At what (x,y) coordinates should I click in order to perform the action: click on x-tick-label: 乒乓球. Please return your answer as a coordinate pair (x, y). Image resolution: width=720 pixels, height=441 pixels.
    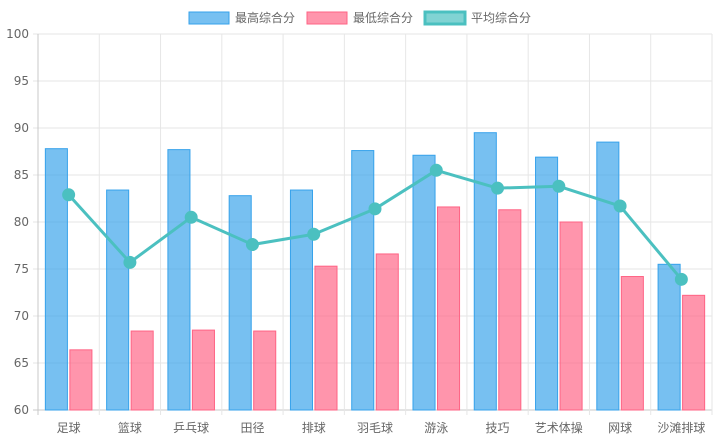
    Looking at the image, I should click on (191, 428).